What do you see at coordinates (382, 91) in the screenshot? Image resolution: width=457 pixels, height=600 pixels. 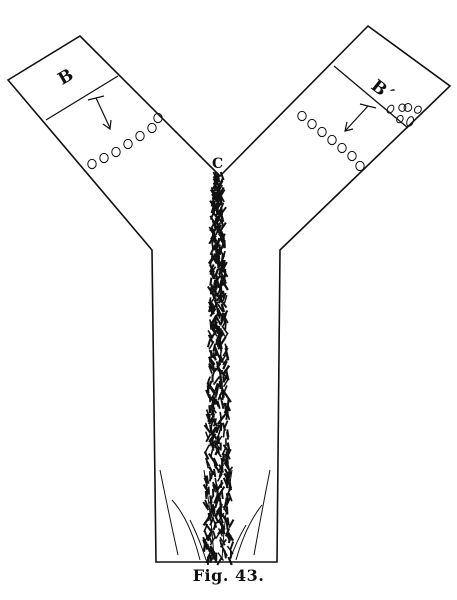 I see `label-b-prime: B´` at bounding box center [382, 91].